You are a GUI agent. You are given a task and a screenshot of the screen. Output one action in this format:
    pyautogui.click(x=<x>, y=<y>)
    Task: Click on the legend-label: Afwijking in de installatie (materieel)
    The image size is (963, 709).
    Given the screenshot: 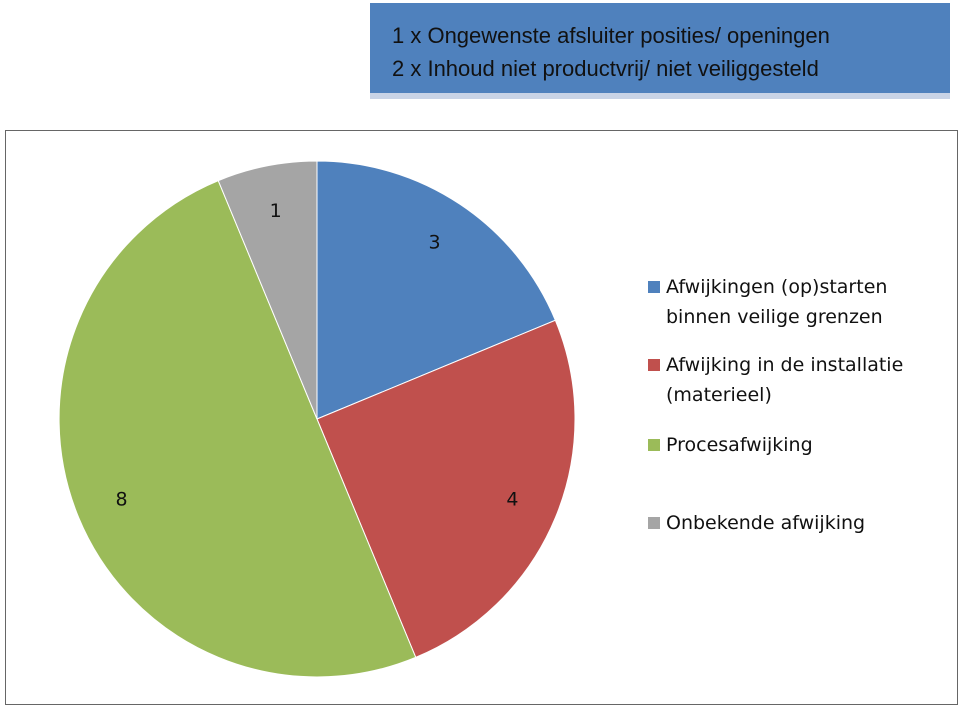 What is the action you would take?
    pyautogui.click(x=785, y=380)
    